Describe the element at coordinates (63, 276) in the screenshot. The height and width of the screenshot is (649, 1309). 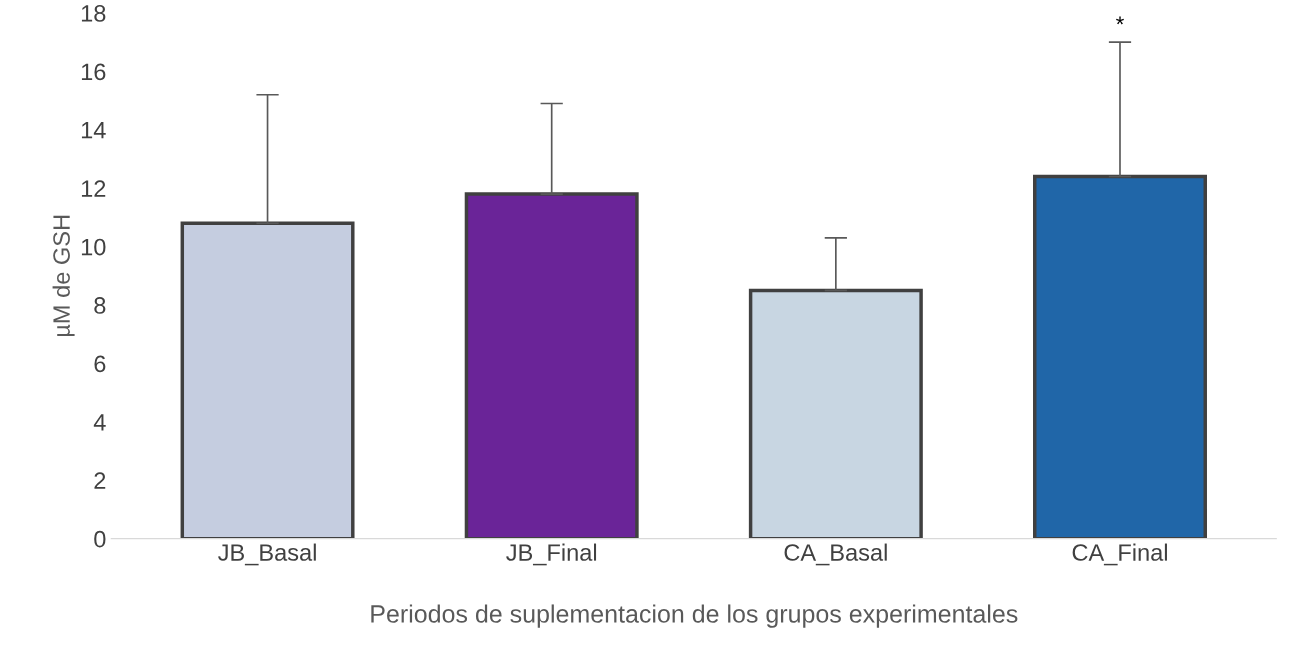
I see `y-axis-title: µM de GSH` at that location.